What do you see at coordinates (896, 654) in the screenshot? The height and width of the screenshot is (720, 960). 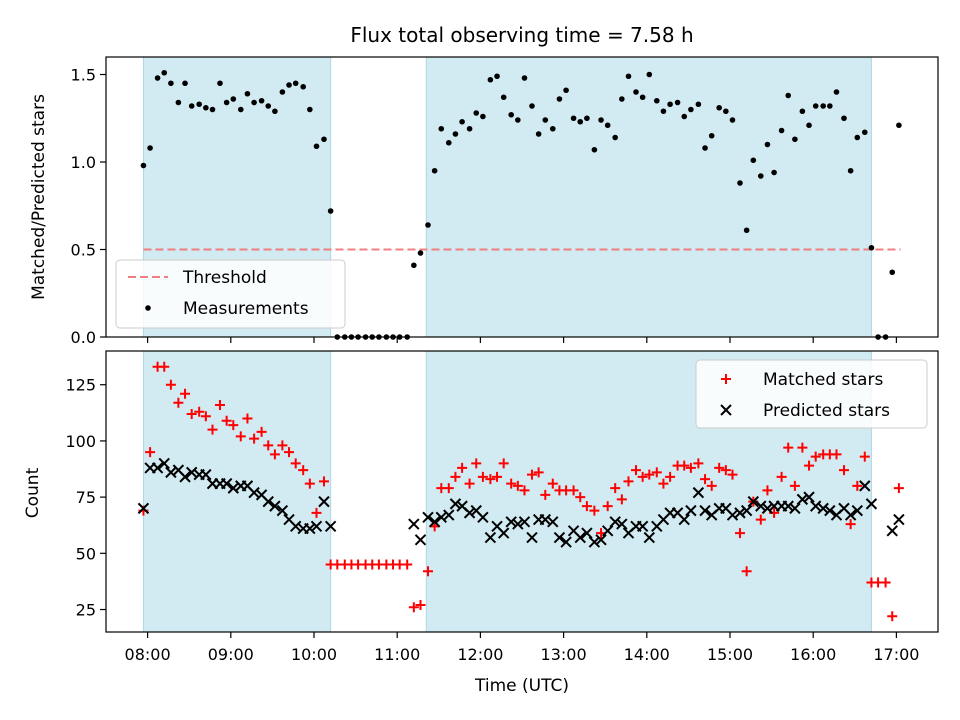 I see `x-tick-label: 17:00` at bounding box center [896, 654].